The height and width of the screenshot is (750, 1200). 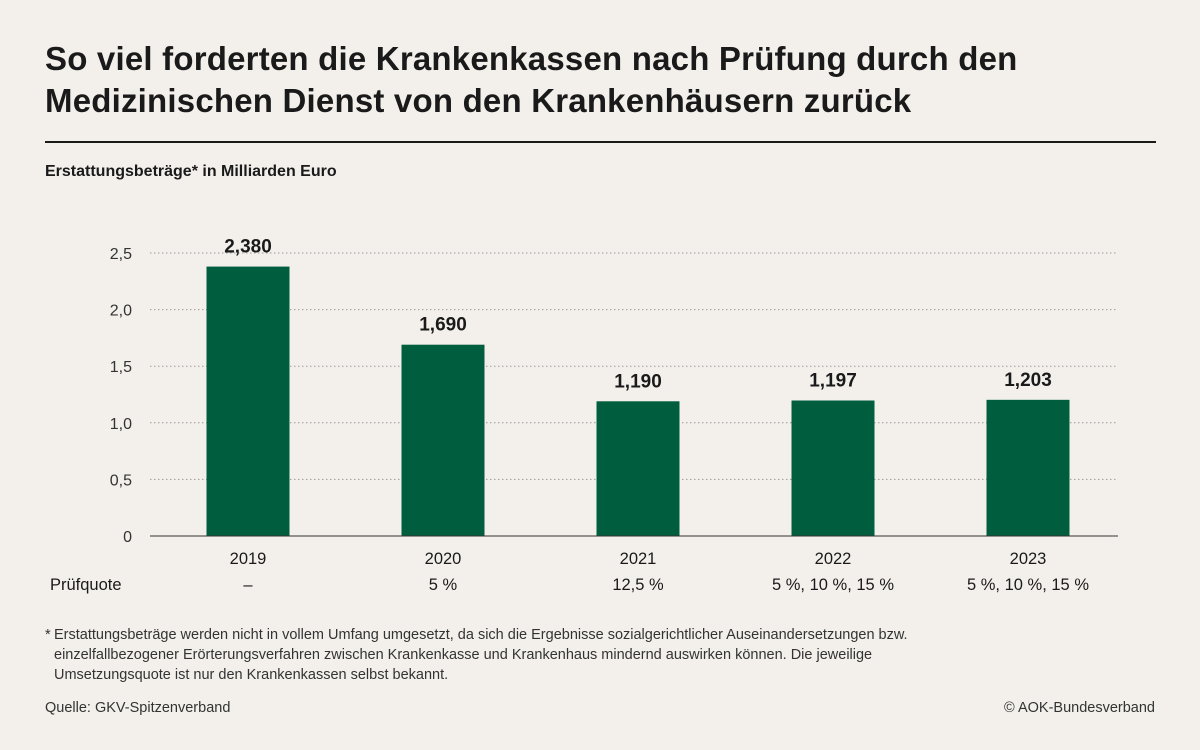 I want to click on data-label-2019: 2,380, so click(x=248, y=247).